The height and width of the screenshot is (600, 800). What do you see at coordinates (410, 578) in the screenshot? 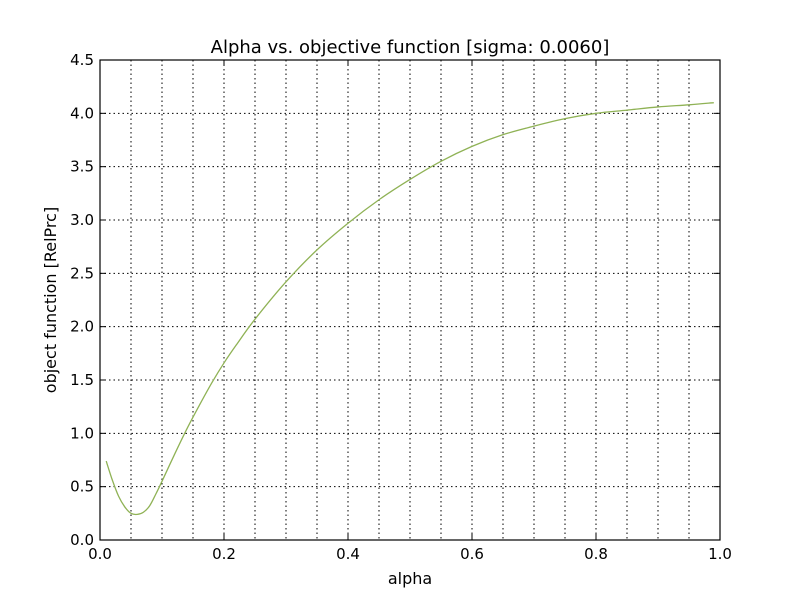
I see `x-axis-title: alpha` at bounding box center [410, 578].